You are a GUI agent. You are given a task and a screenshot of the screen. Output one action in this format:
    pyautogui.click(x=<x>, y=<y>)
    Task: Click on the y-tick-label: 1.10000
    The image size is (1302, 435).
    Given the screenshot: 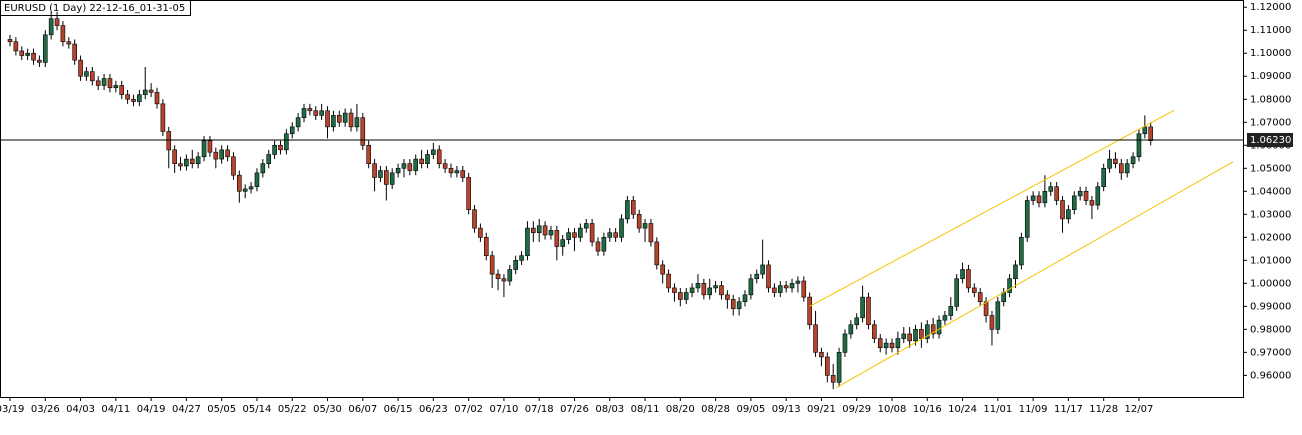 What is the action you would take?
    pyautogui.click(x=1270, y=53)
    